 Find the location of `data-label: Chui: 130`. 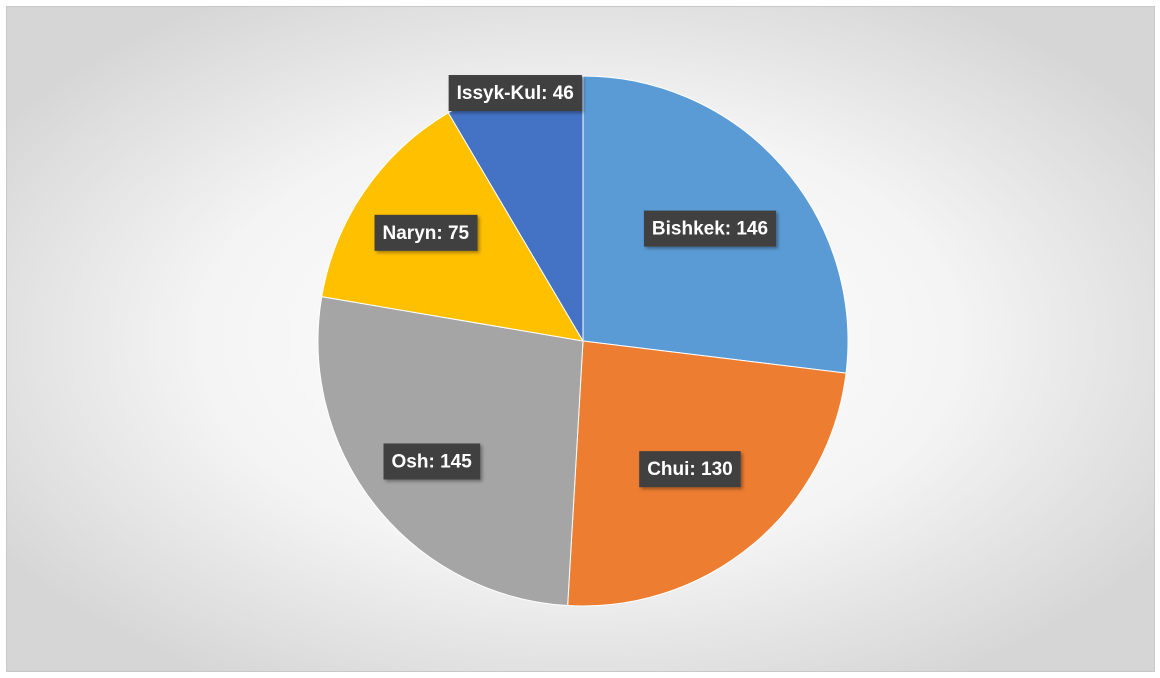

data-label: Chui: 130 is located at coordinates (690, 469).